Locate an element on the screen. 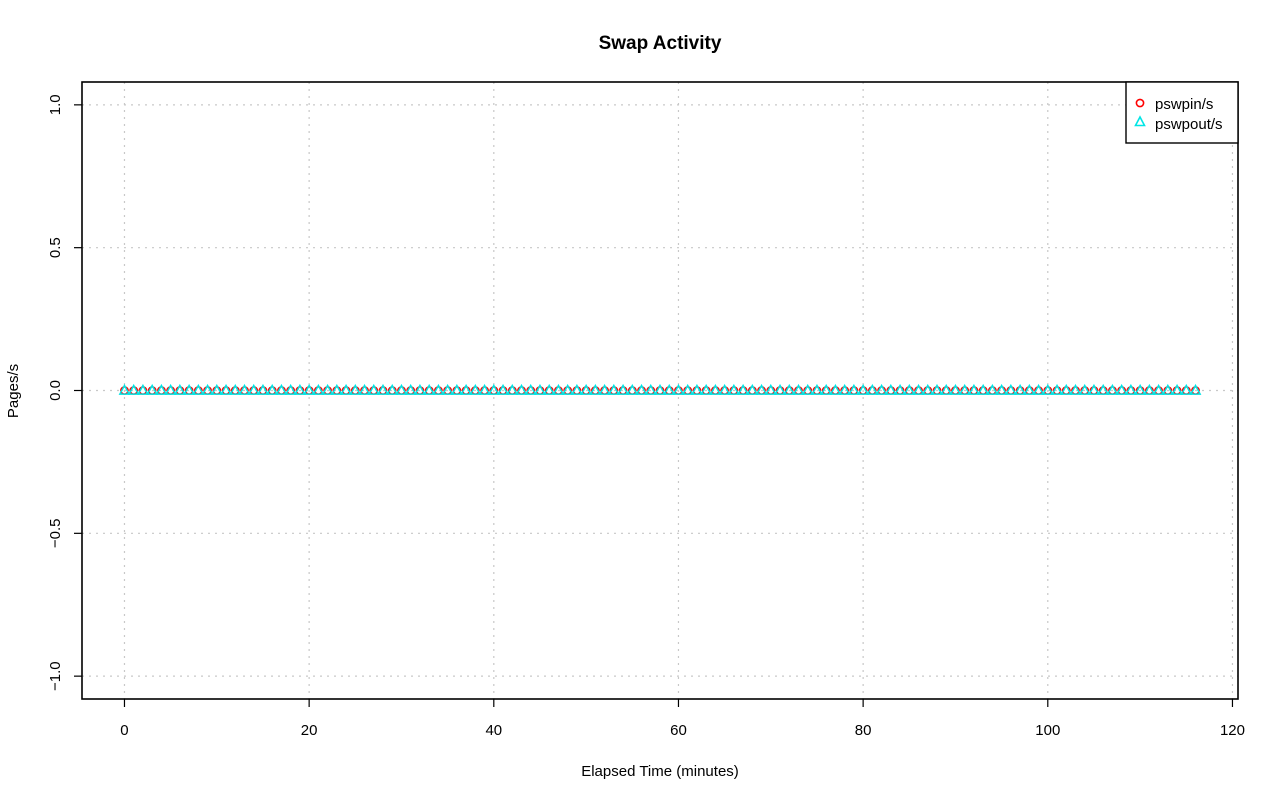  x-tick-label: 40 is located at coordinates (493, 730).